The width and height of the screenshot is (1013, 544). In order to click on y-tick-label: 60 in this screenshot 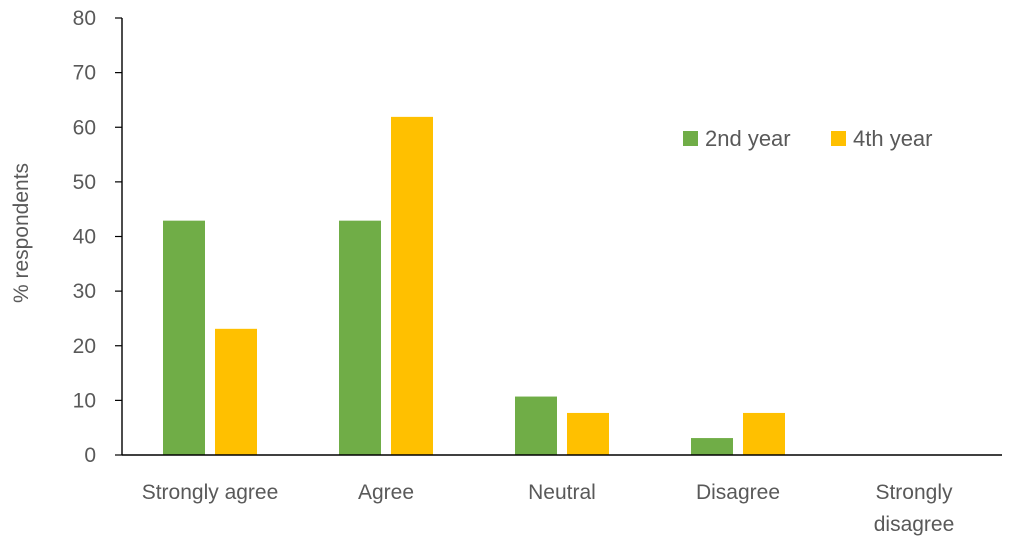, I will do `click(84, 127)`.